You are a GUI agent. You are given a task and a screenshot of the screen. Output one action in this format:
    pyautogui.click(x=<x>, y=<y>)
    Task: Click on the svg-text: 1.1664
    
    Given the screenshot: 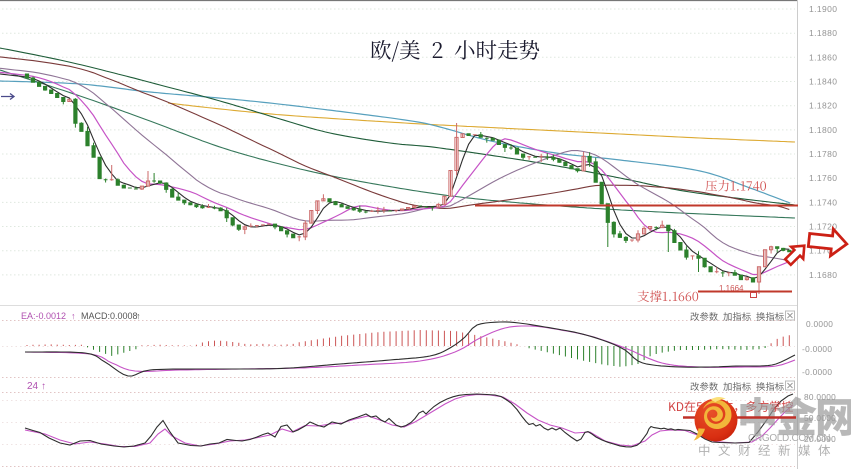 What is the action you would take?
    pyautogui.click(x=731, y=288)
    